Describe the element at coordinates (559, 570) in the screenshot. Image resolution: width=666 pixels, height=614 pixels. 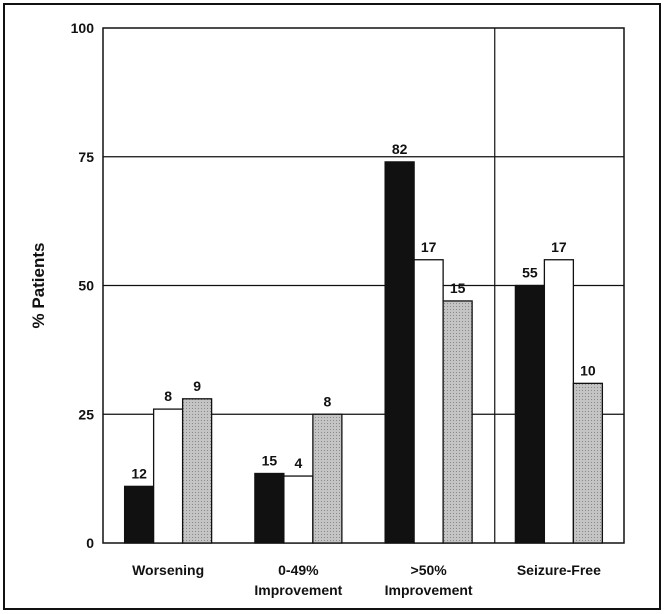
I see `category-label: Seizure-Free` at that location.